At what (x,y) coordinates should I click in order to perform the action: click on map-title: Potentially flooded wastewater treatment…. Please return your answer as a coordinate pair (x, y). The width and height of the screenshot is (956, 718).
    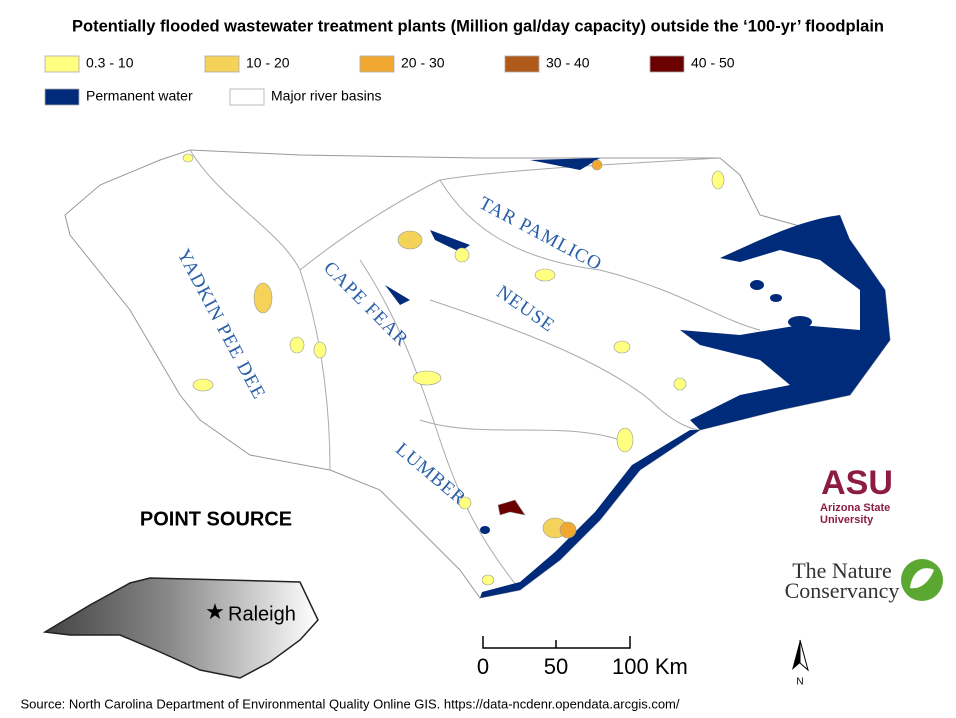
    Looking at the image, I should click on (478, 26).